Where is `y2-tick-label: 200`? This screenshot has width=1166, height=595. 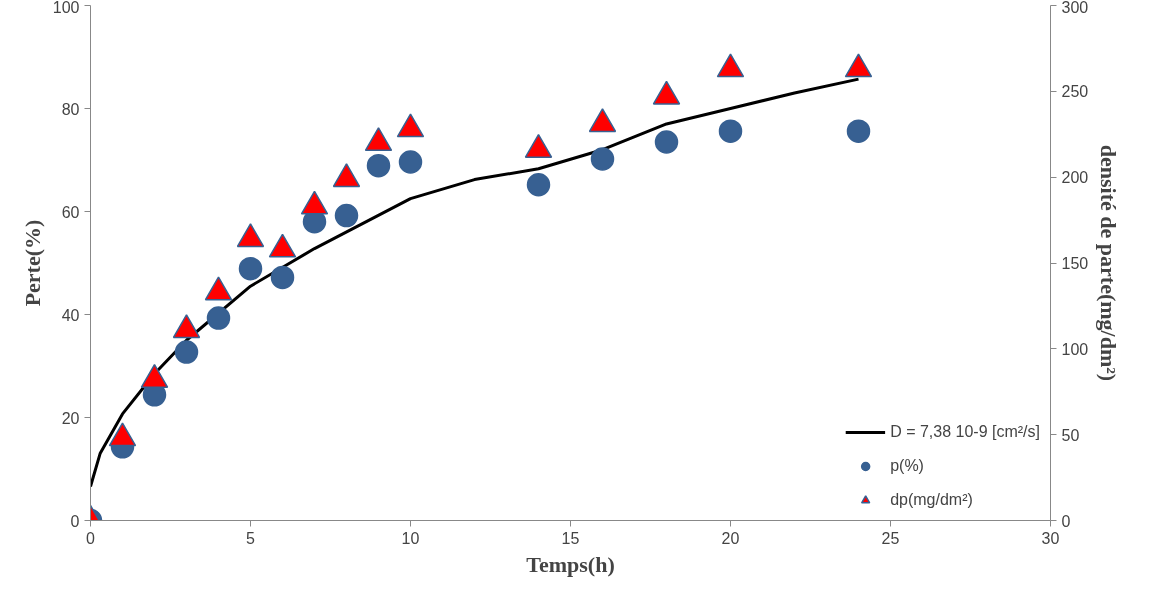
y2-tick-label: 200 is located at coordinates (1075, 178).